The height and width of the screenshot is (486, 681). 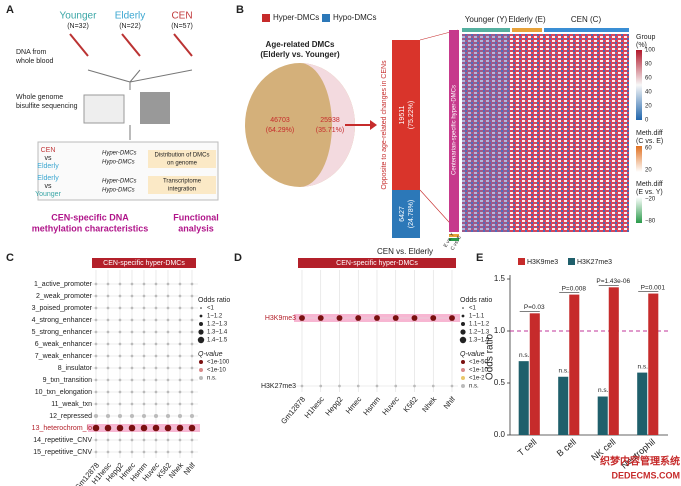 I want to click on comp: CEN, so click(x=48, y=150).